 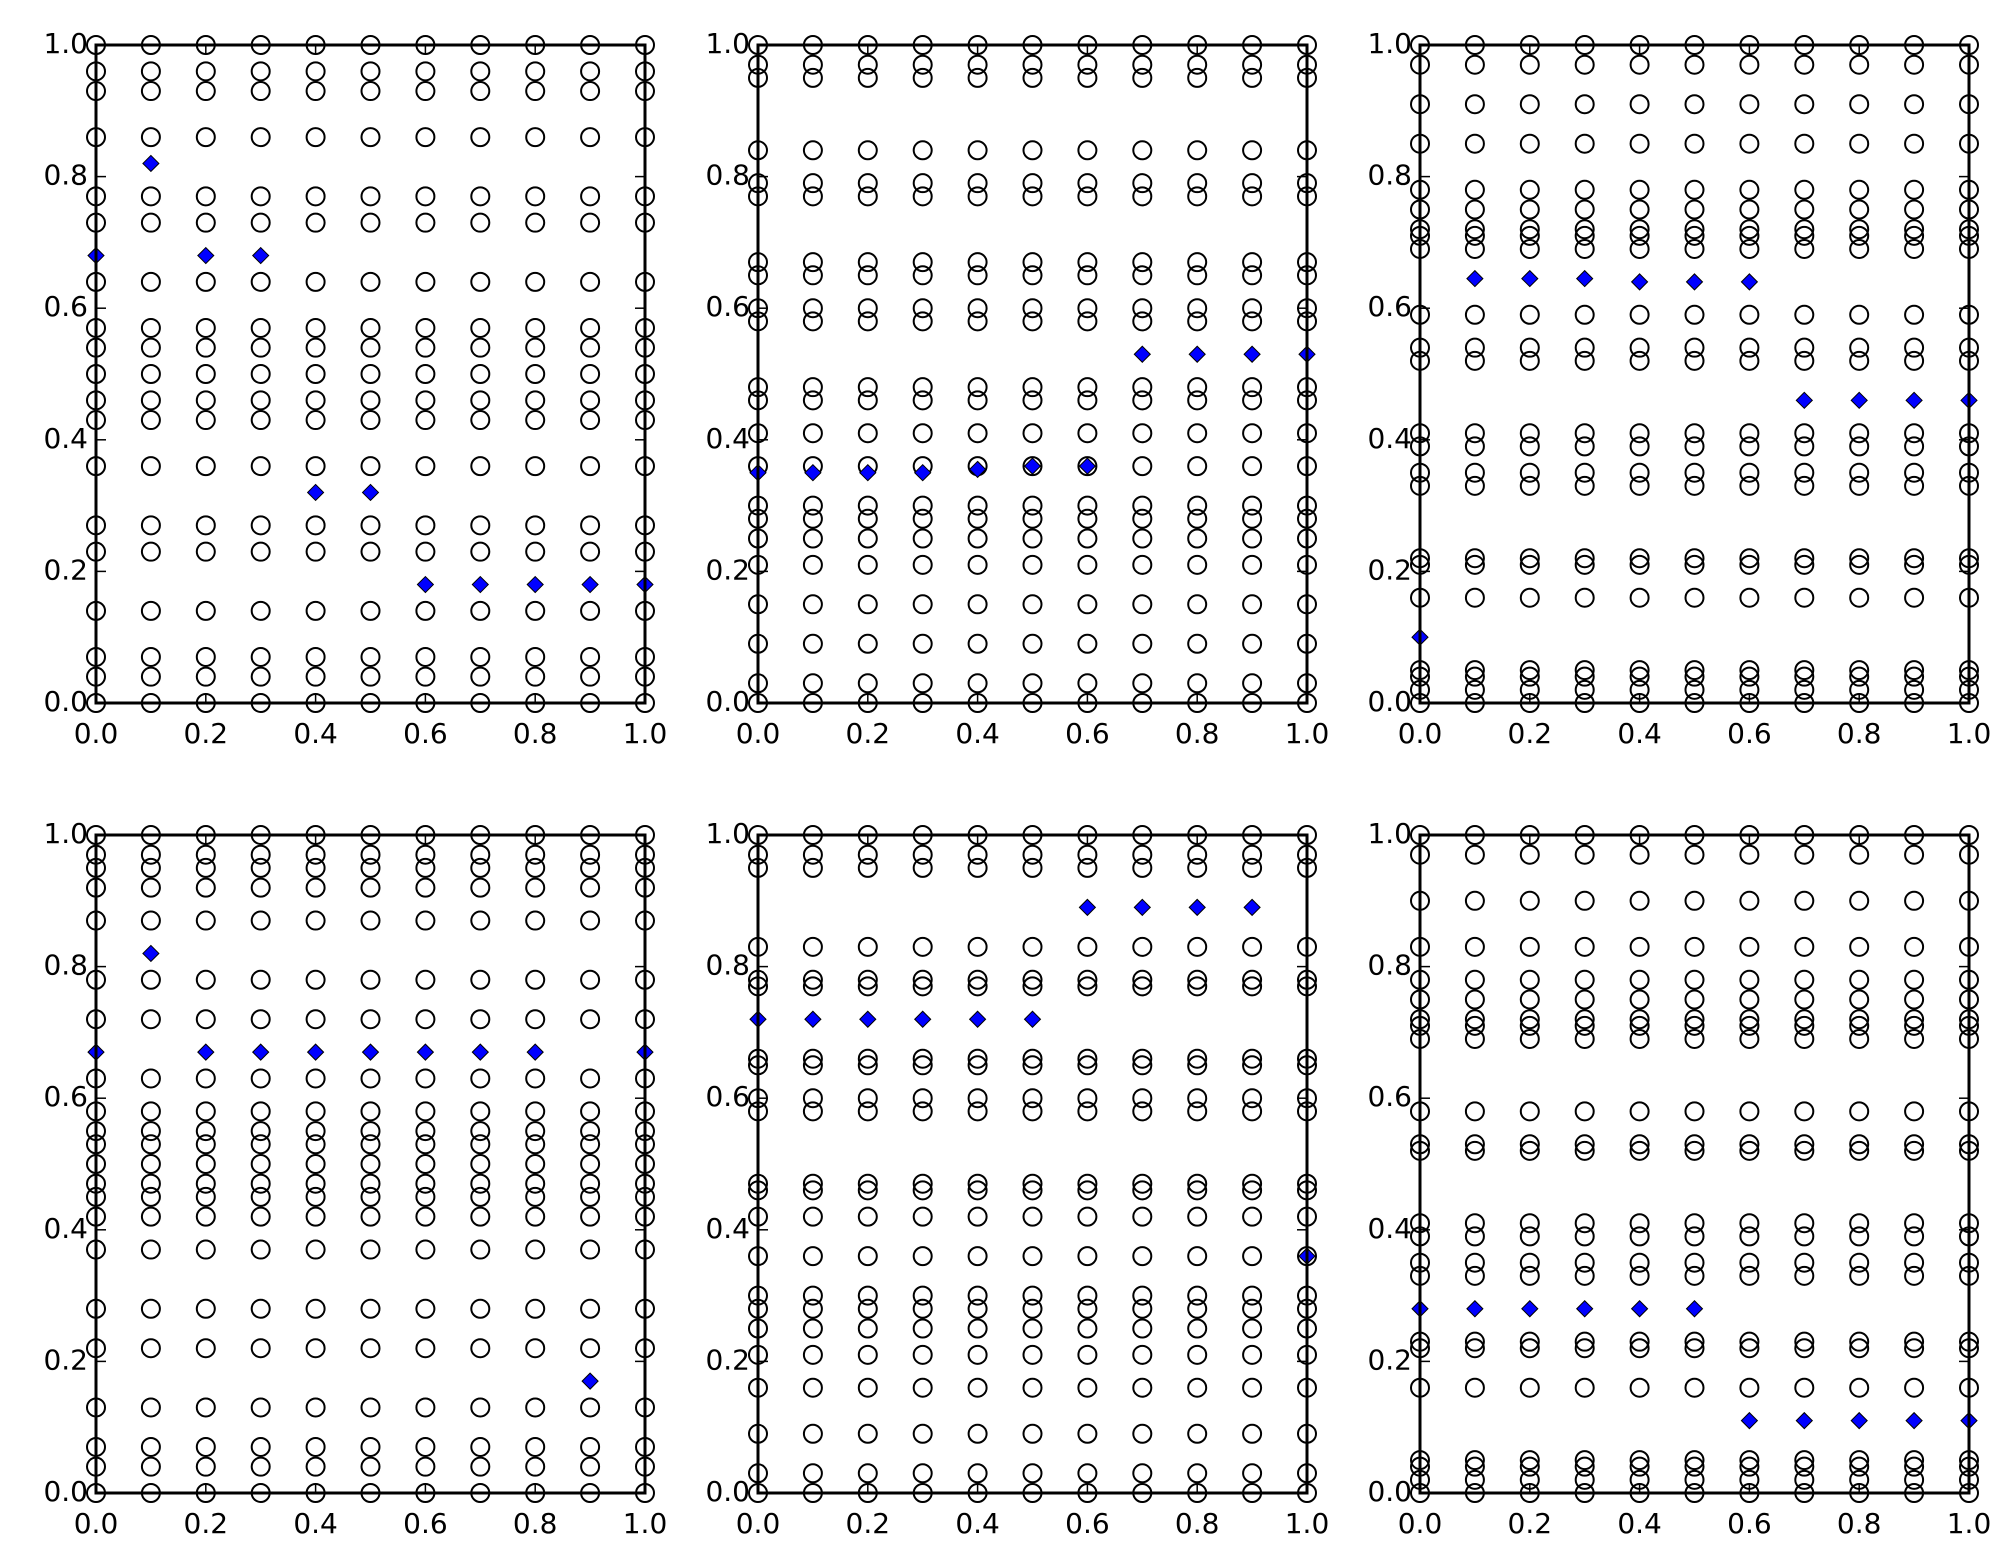 I want to click on x-tick-label: 0.6, so click(x=1749, y=733).